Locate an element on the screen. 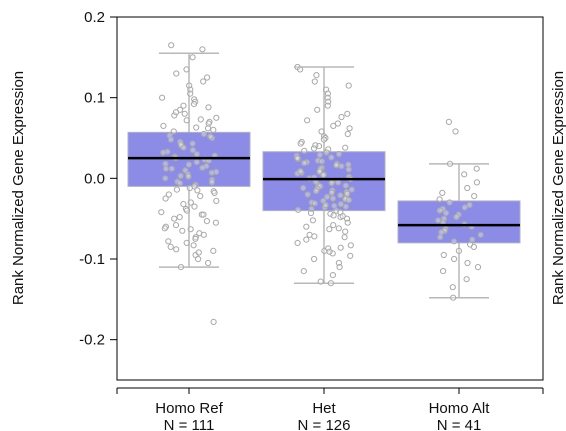 The height and width of the screenshot is (431, 566). y-tick-label: -0.2 is located at coordinates (92, 340).